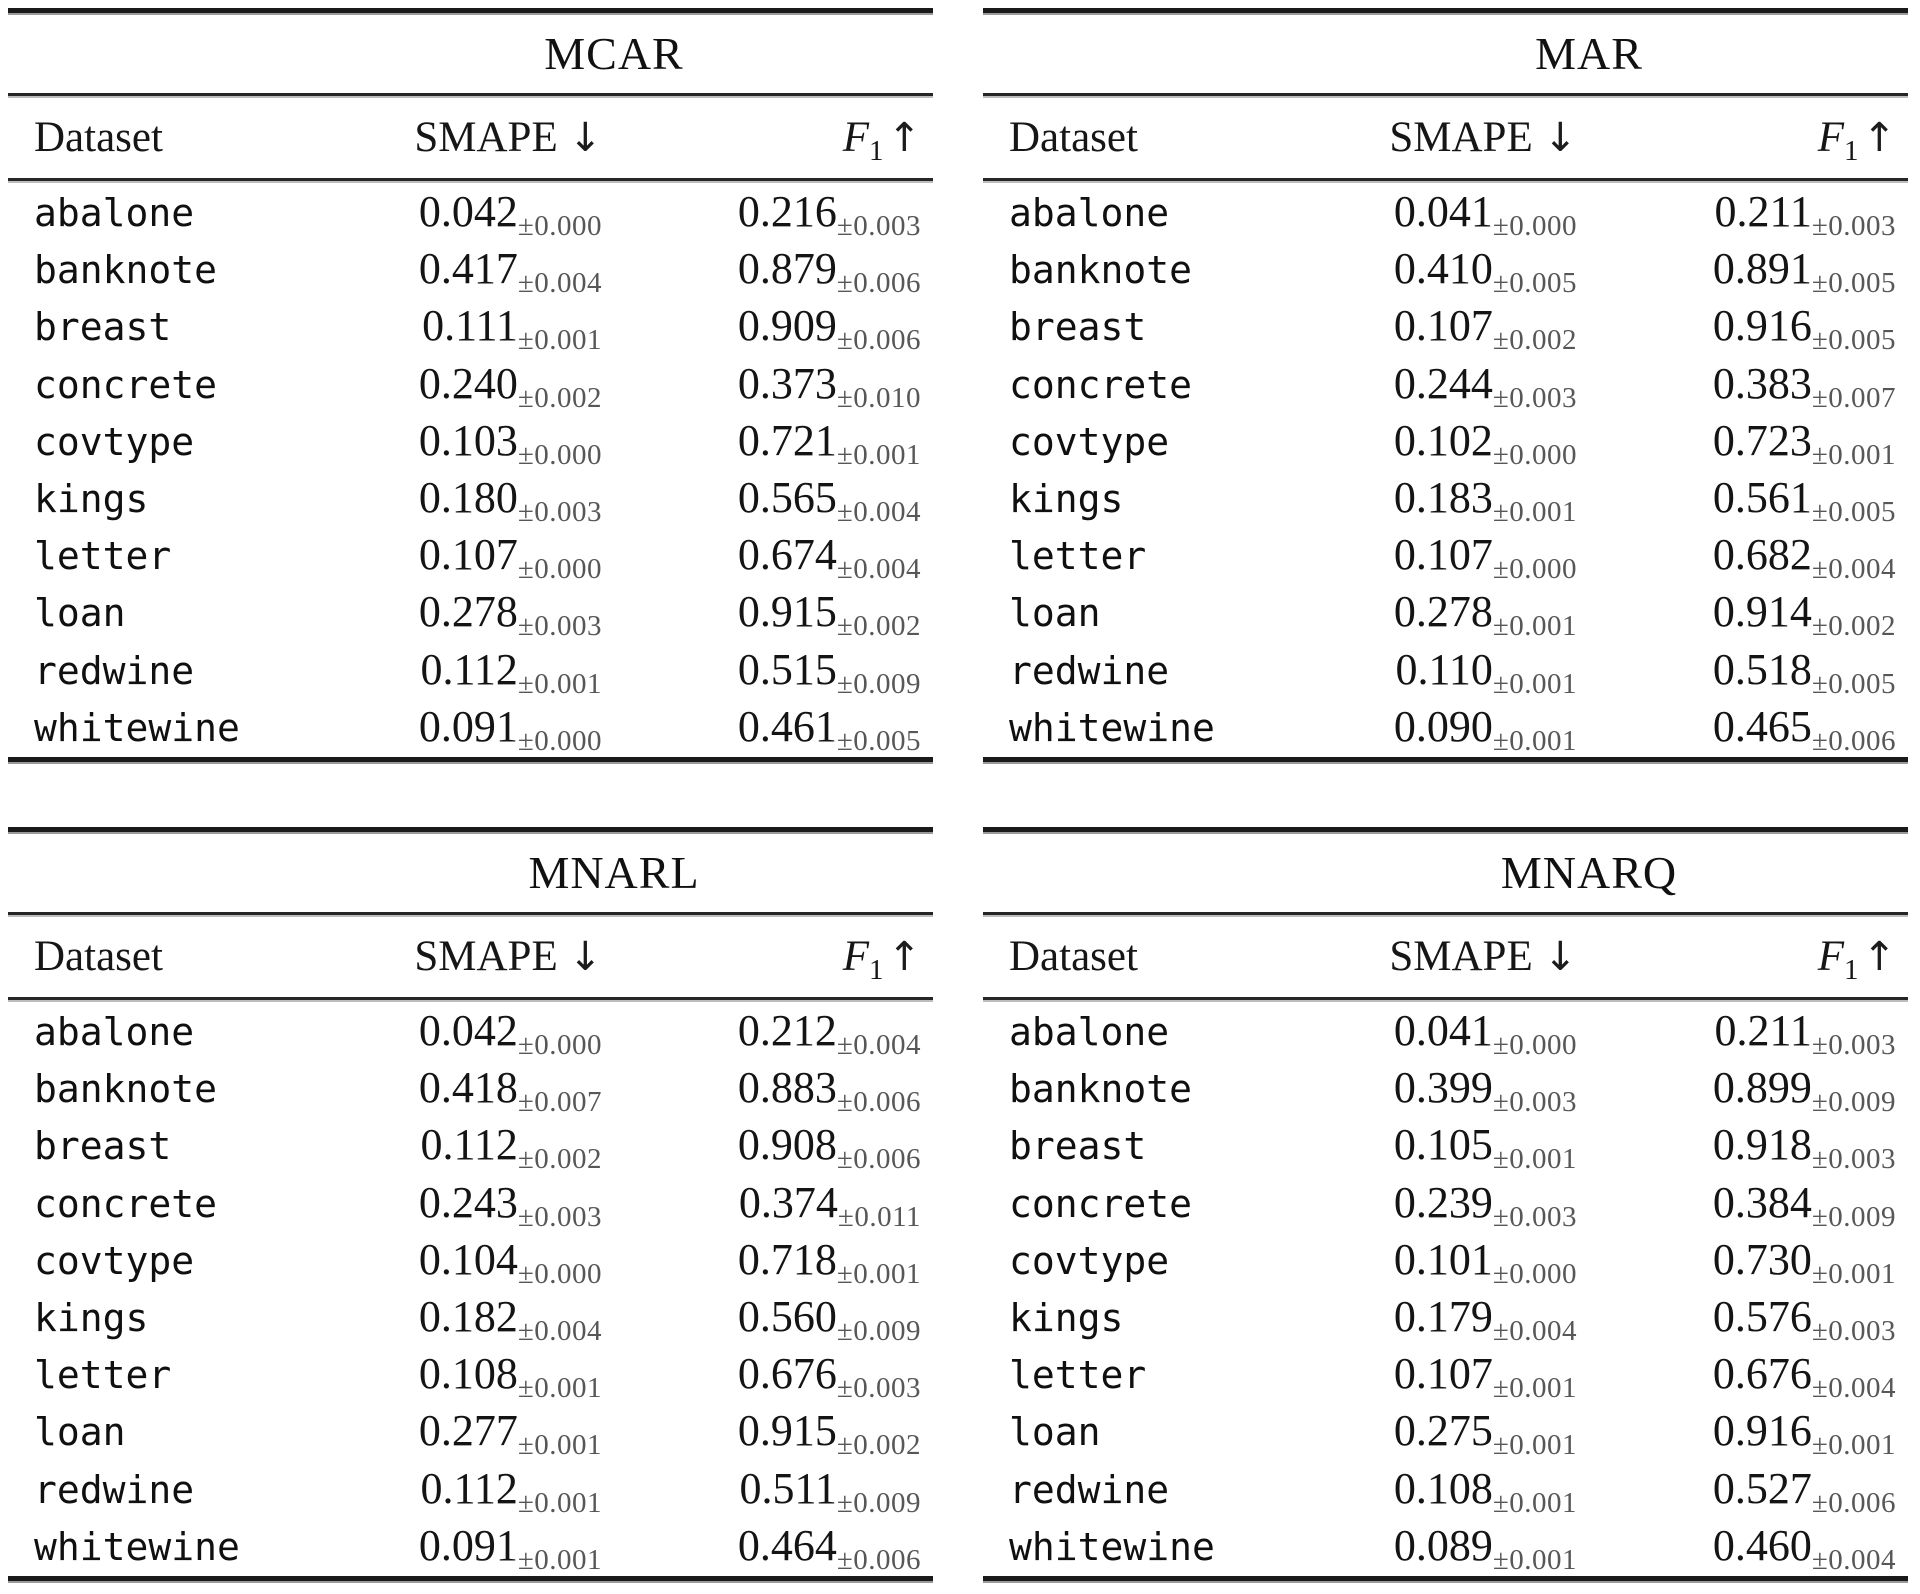  Describe the element at coordinates (126, 1203) in the screenshot. I see `dataset-name: concrete` at that location.